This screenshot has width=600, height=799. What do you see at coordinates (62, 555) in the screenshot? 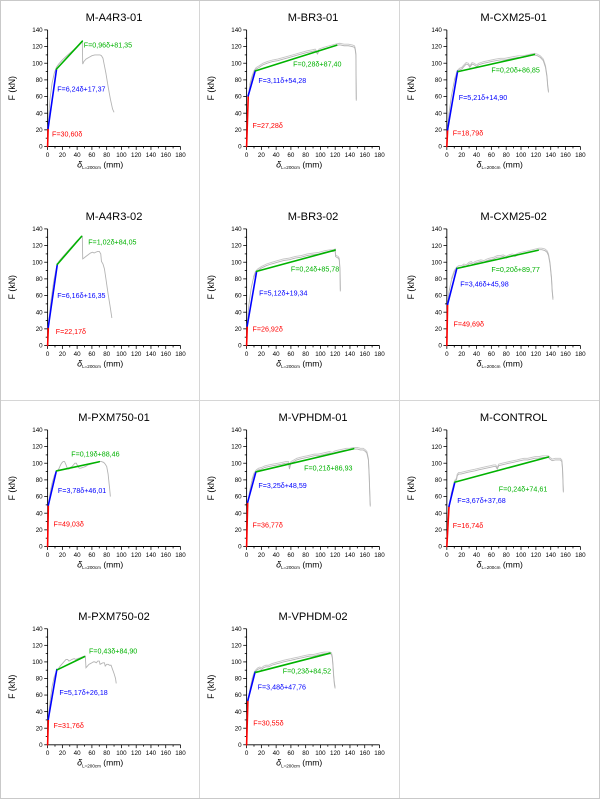
I see `x-tick-label: 20` at bounding box center [62, 555].